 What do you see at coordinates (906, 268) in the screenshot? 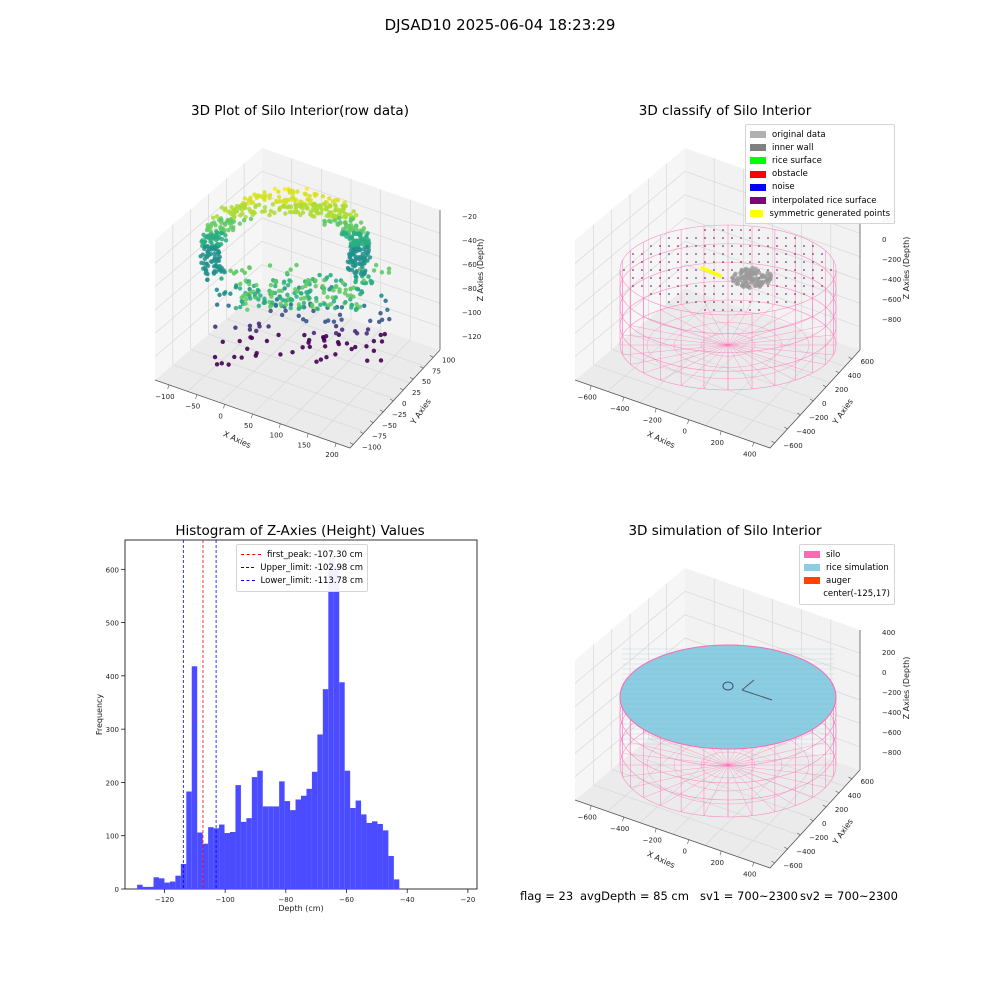
I see `p2-z-axis-label: Z Axies (Depth)` at bounding box center [906, 268].